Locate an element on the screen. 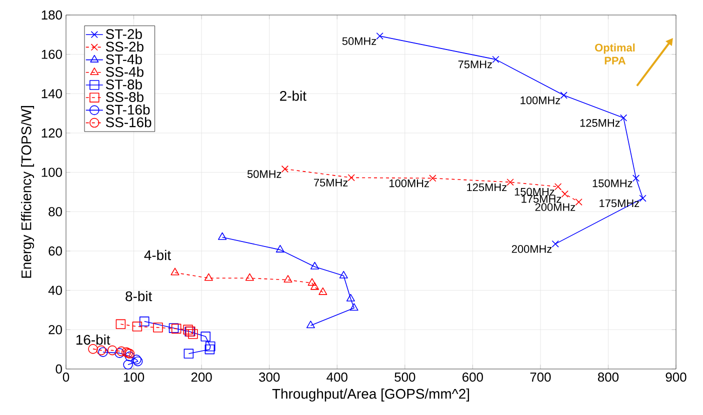 This screenshot has height=415, width=703. x-tick-label: 700 is located at coordinates (540, 377).